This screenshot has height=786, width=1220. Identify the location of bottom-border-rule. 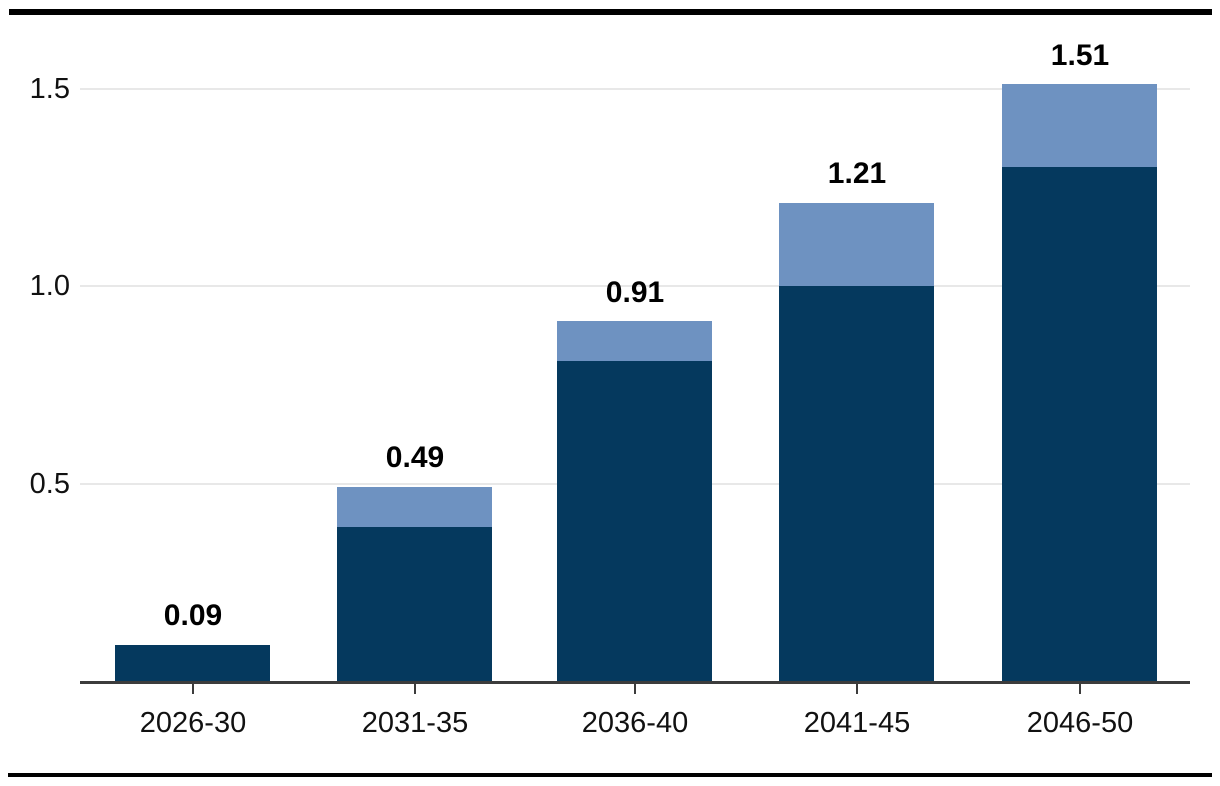
(610, 775).